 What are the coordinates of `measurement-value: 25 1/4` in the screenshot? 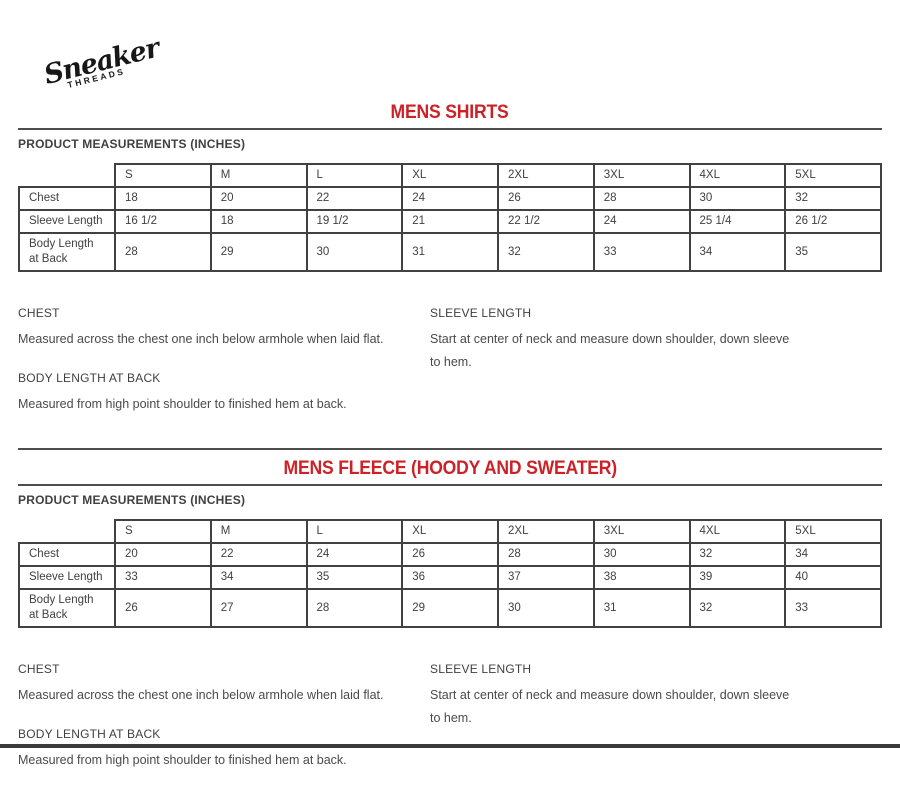 It's located at (737, 221).